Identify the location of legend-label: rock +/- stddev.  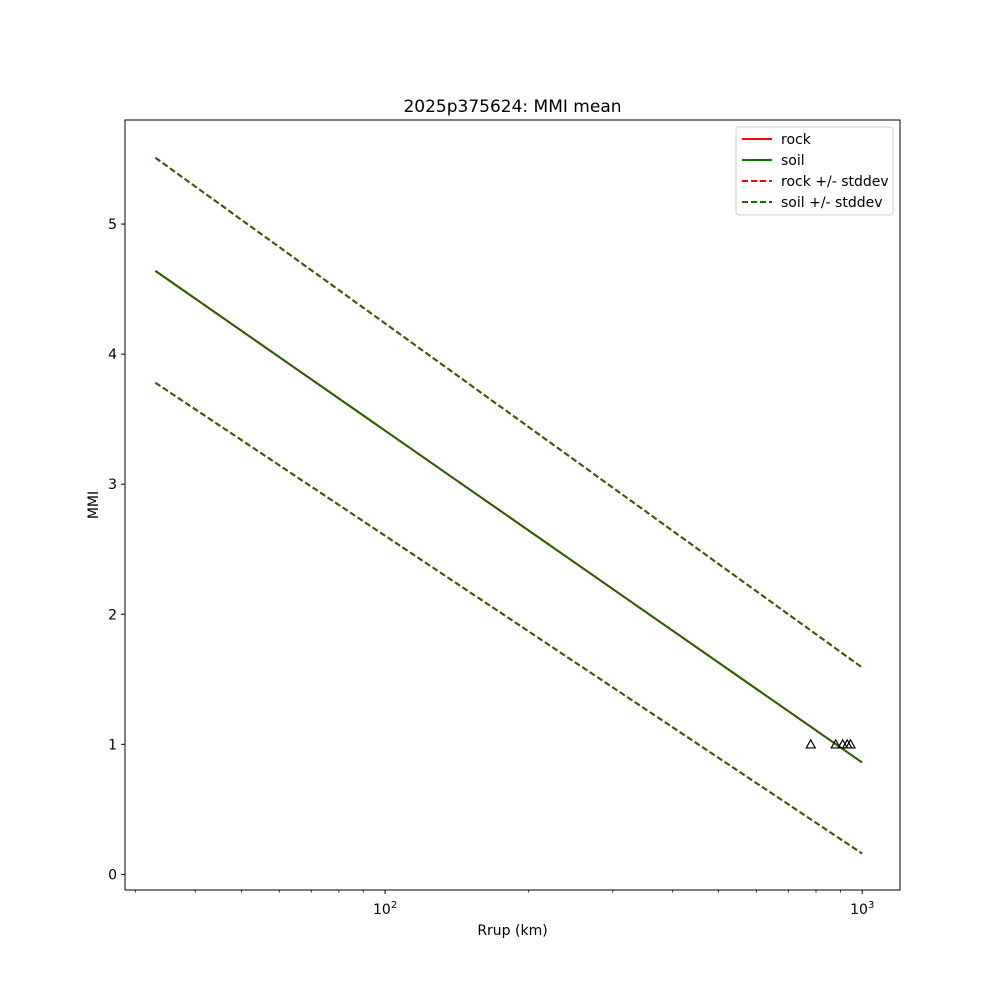
(835, 182).